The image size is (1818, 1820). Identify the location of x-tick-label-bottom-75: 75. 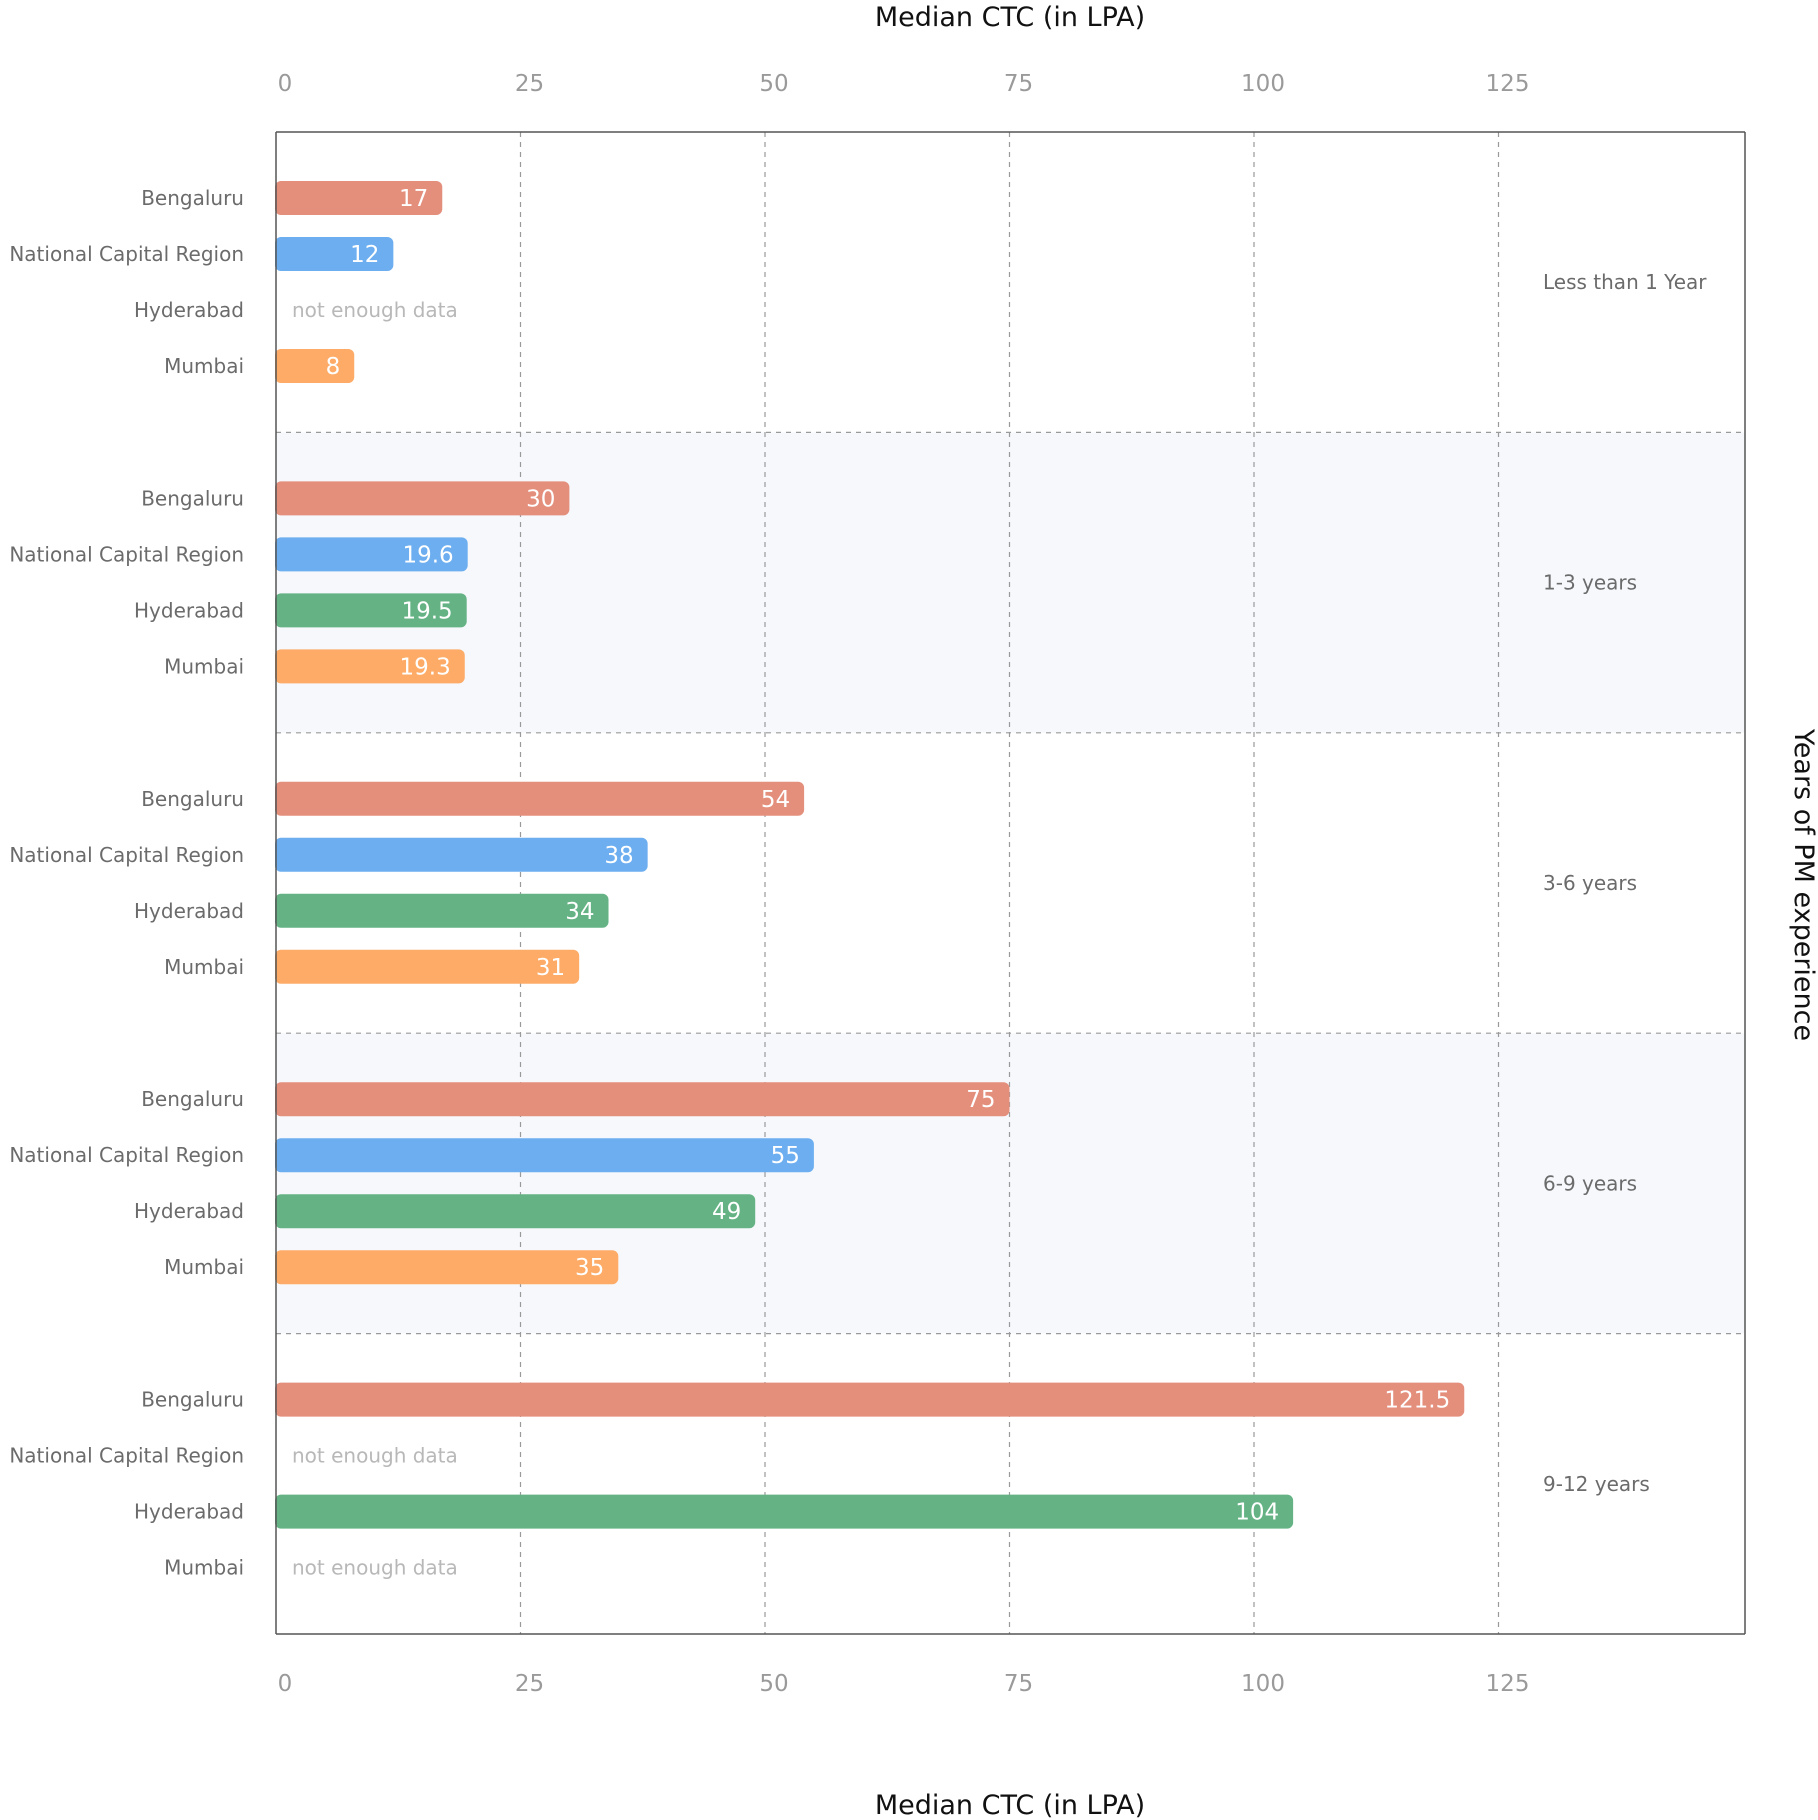
(1018, 1684).